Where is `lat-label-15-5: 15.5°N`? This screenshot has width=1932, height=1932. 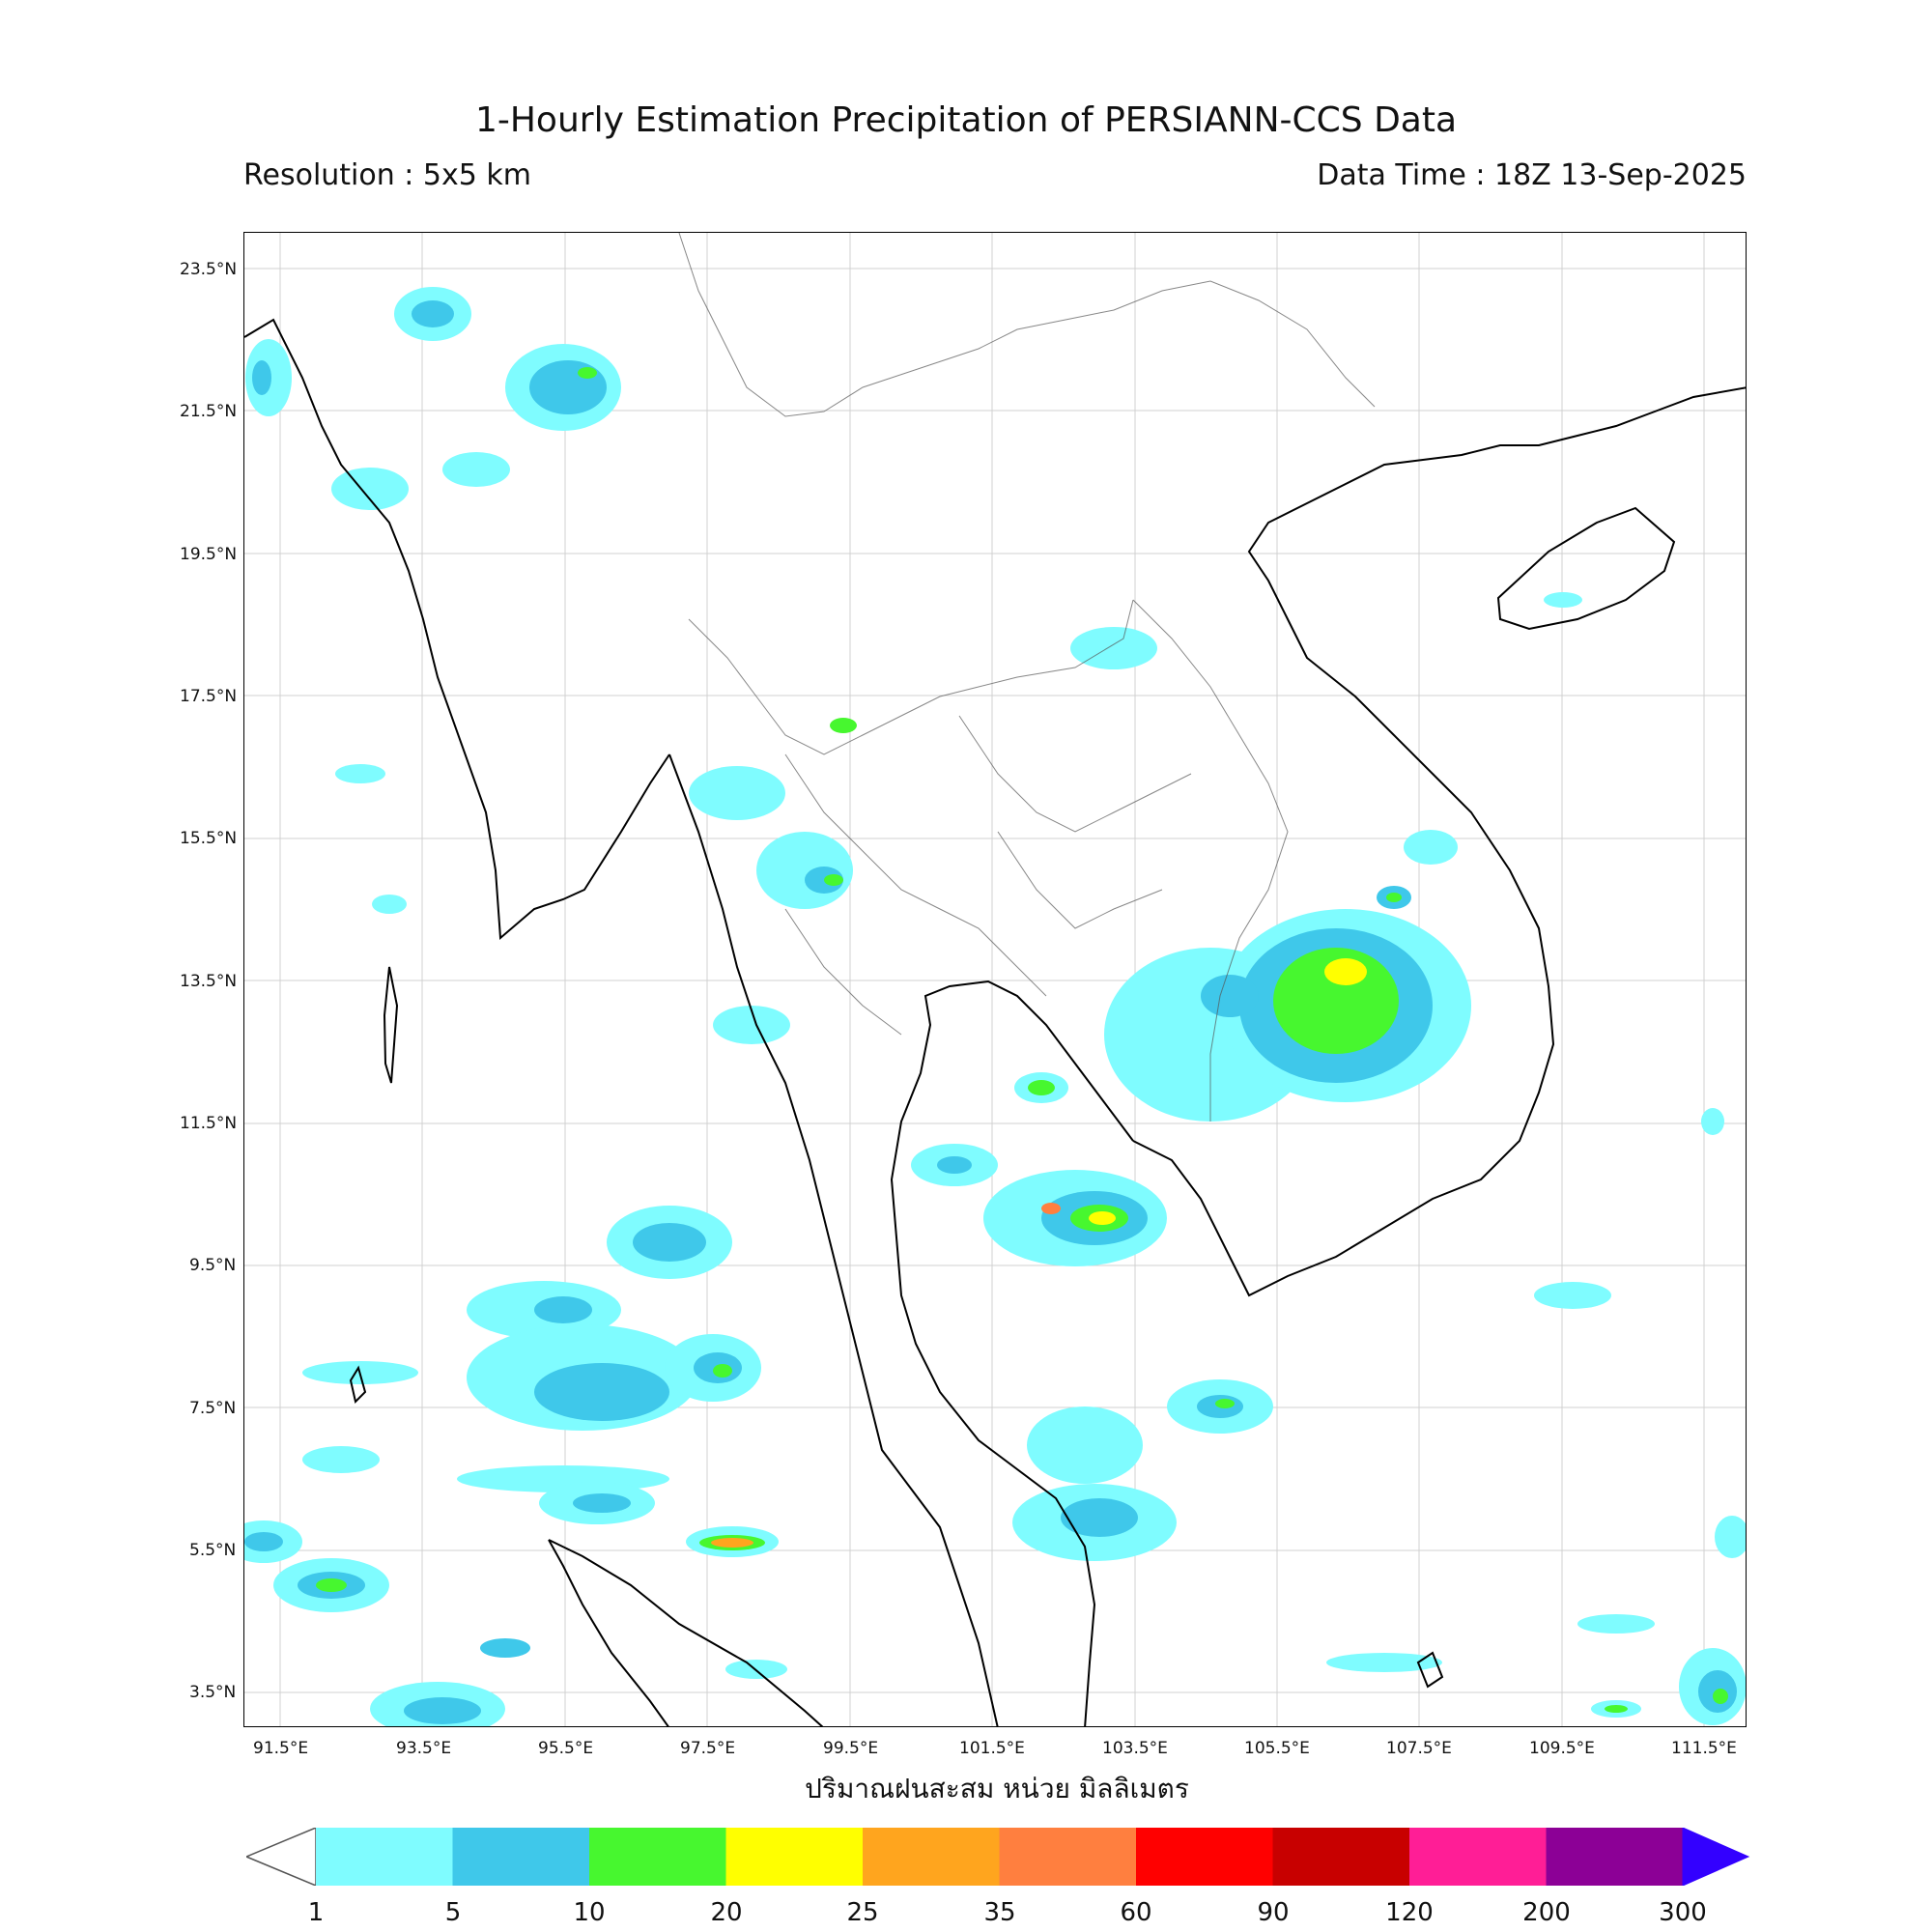 lat-label-15-5: 15.5°N is located at coordinates (209, 838).